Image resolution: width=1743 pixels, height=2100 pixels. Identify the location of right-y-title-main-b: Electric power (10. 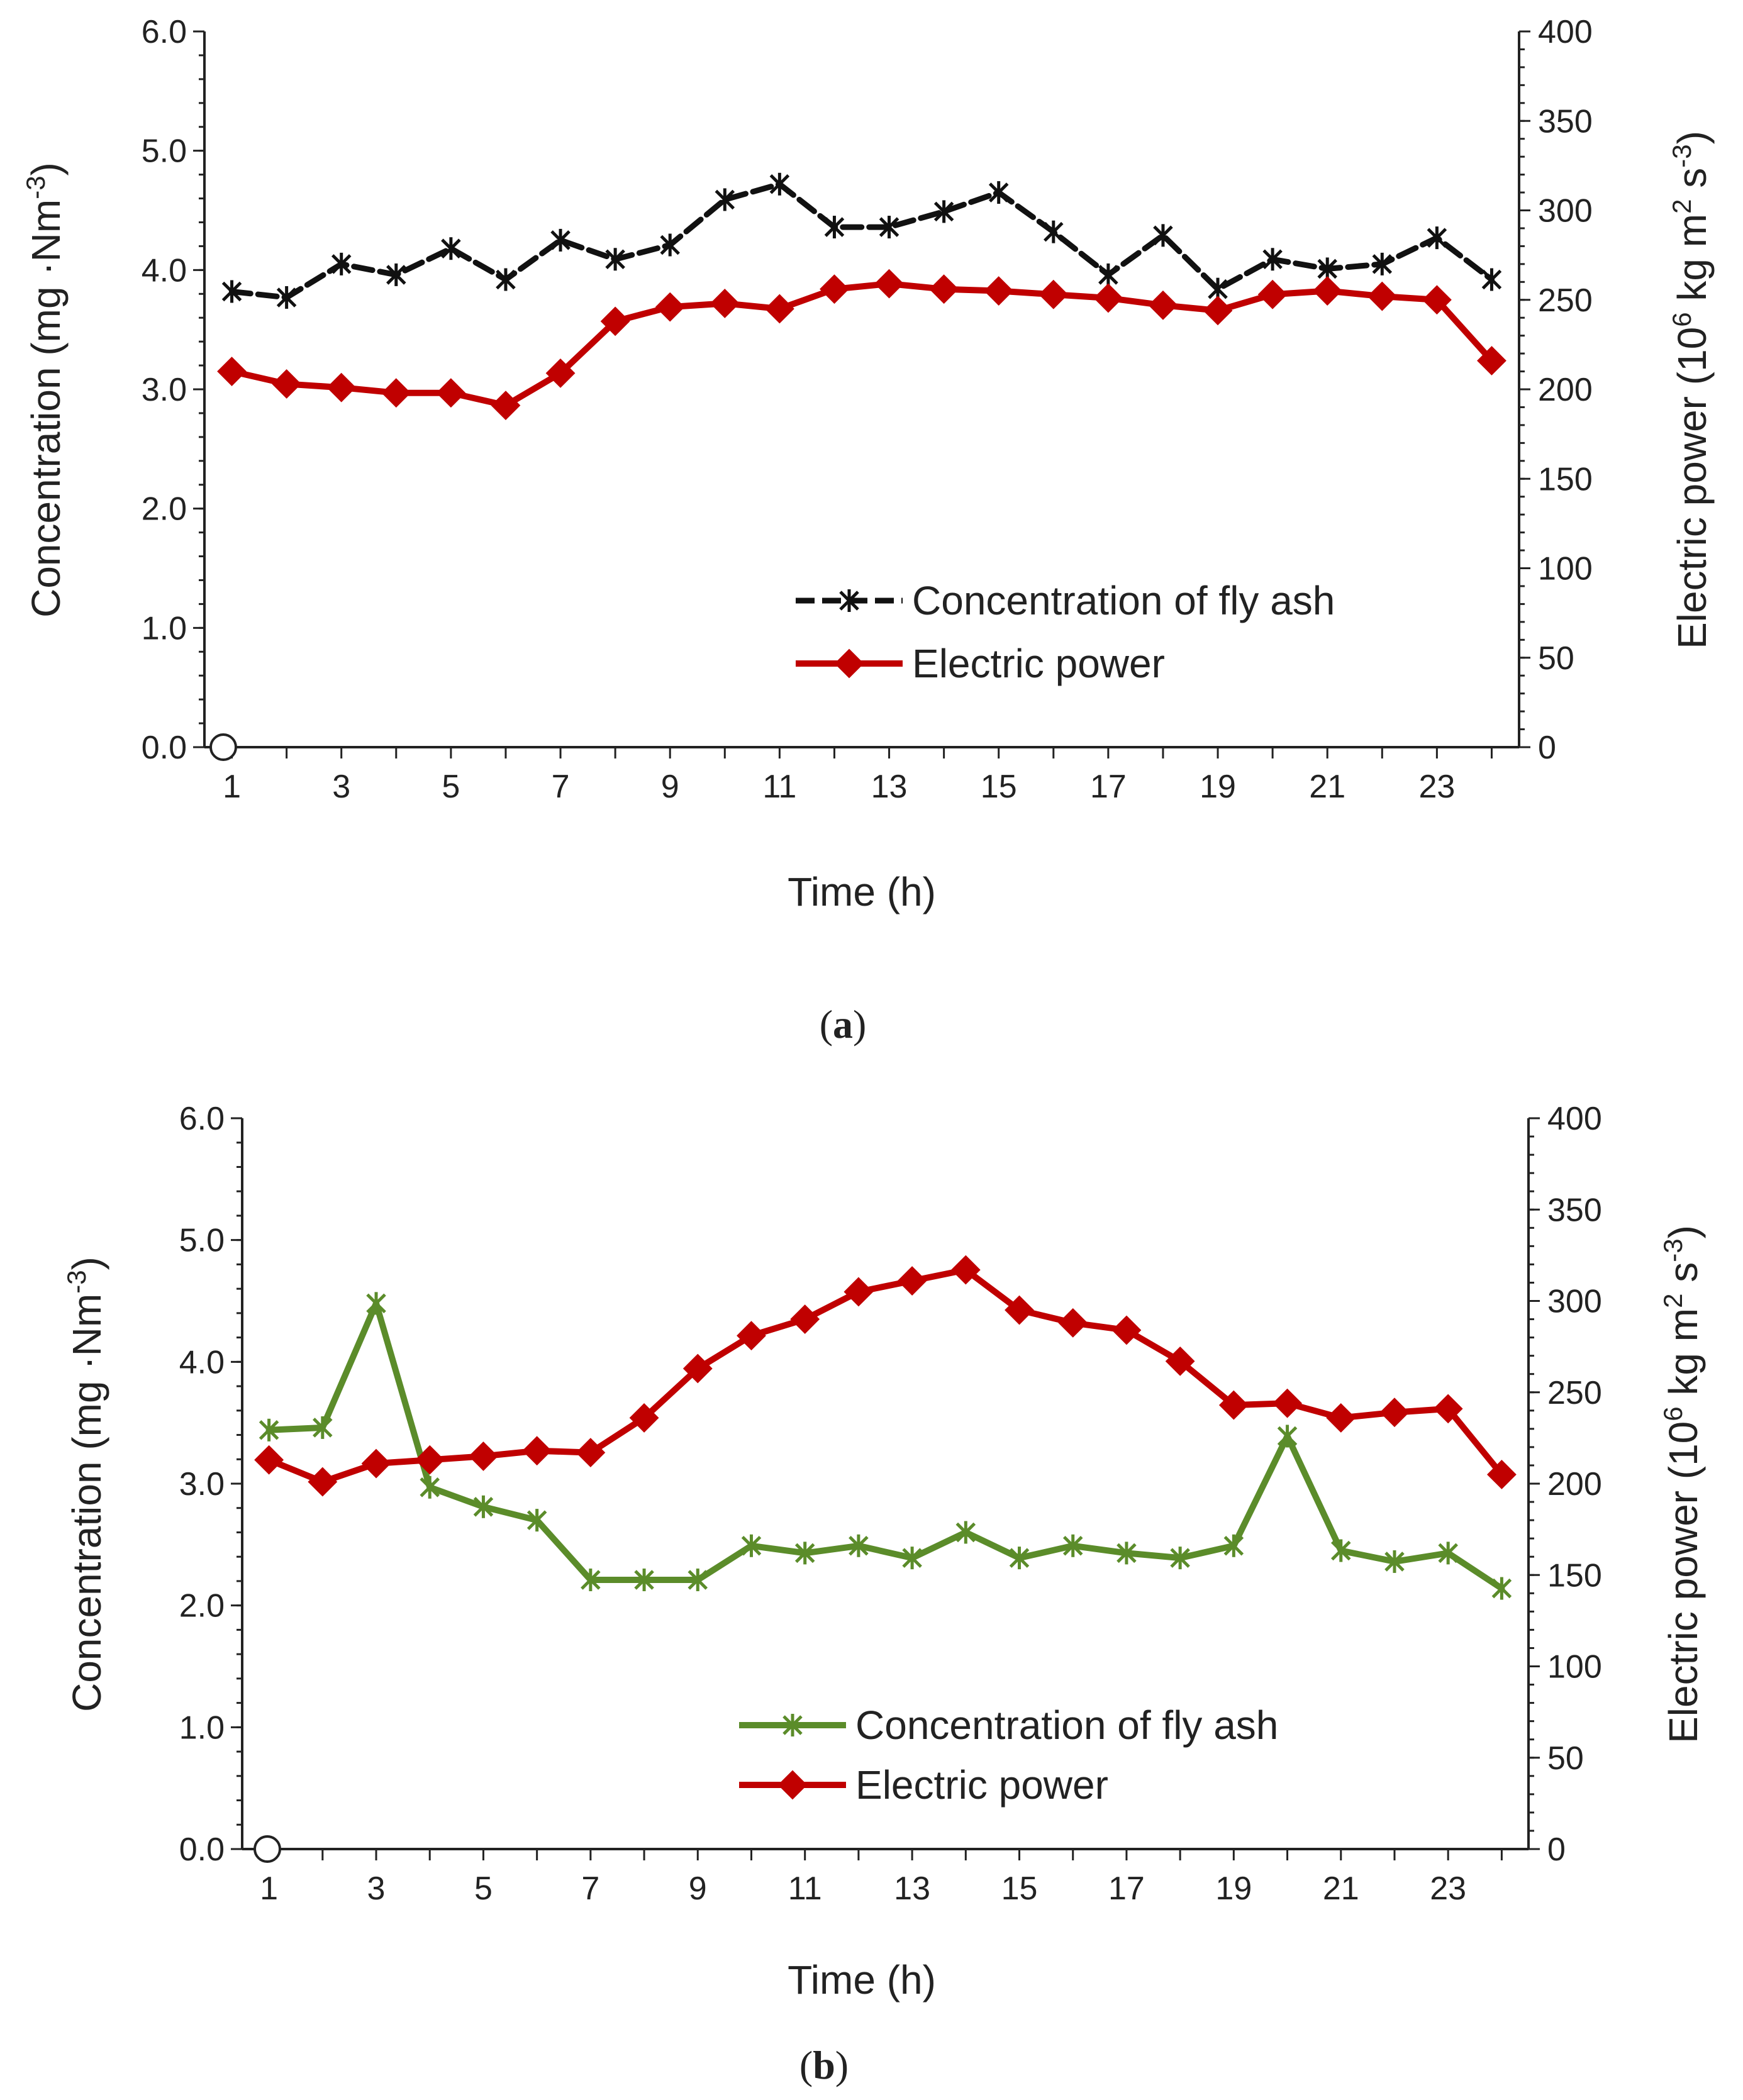
(1683, 1582).